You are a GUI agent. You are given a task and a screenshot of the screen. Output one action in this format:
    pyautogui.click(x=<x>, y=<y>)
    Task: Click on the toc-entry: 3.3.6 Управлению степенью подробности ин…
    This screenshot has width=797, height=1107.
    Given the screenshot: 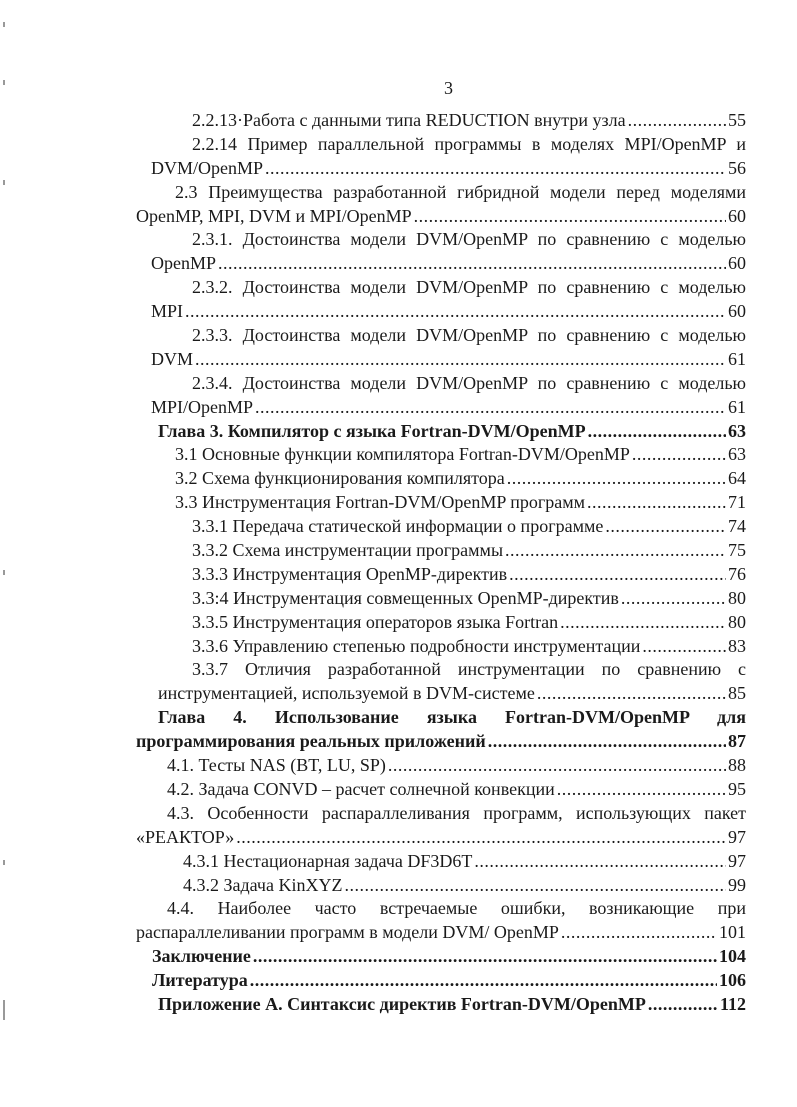 What is the action you would take?
    pyautogui.click(x=373, y=647)
    